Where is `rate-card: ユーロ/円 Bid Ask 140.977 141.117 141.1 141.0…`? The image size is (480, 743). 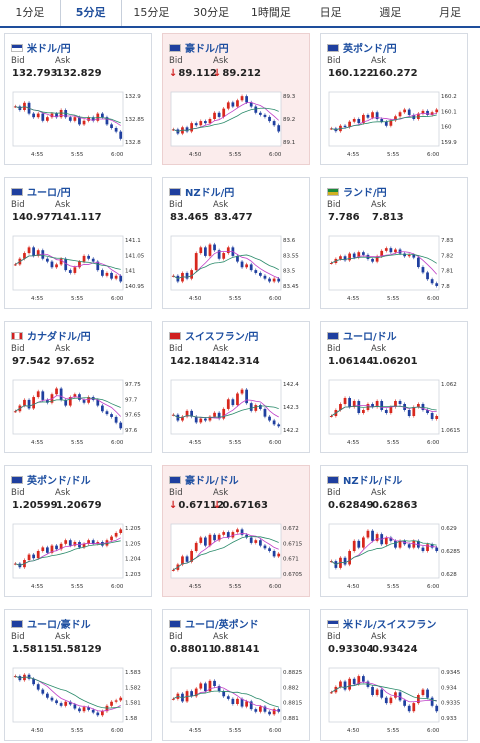
rate-card: ユーロ/円 Bid Ask 140.977 141.117 141.1 141.0… is located at coordinates (78, 243).